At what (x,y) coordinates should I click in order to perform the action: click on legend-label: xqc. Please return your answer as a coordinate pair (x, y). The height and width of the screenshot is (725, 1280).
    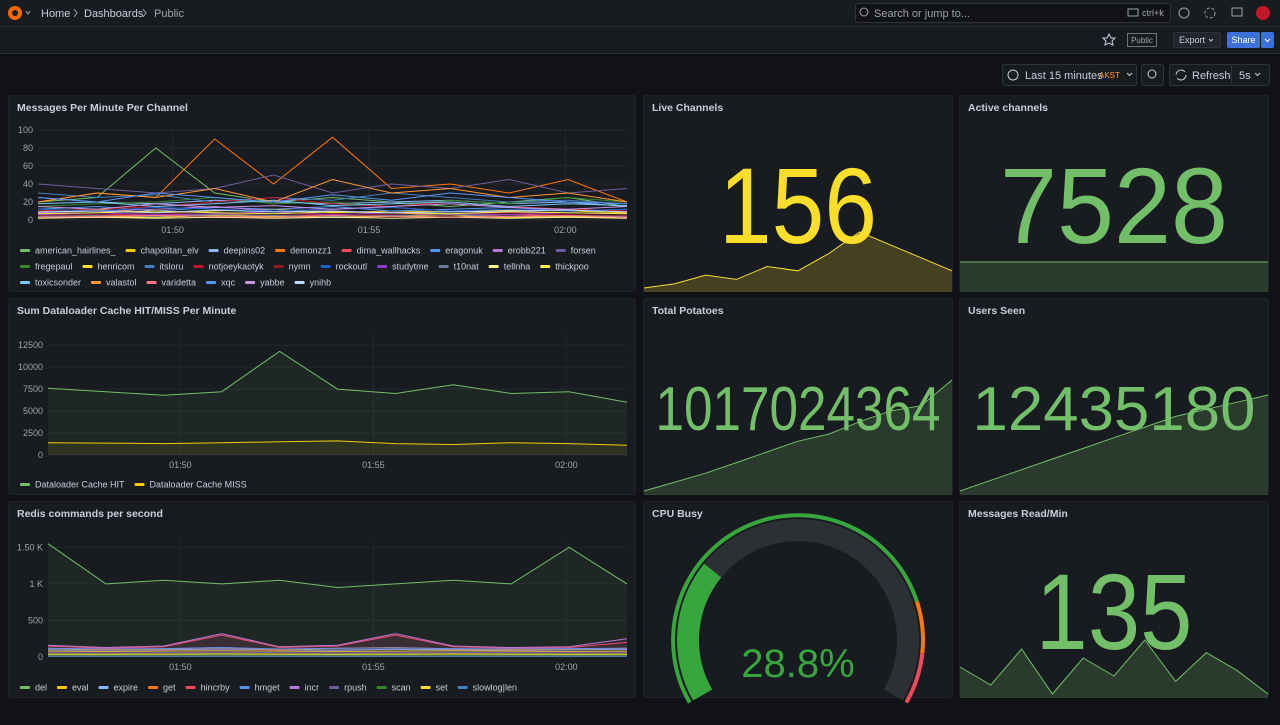
    Looking at the image, I should click on (228, 283).